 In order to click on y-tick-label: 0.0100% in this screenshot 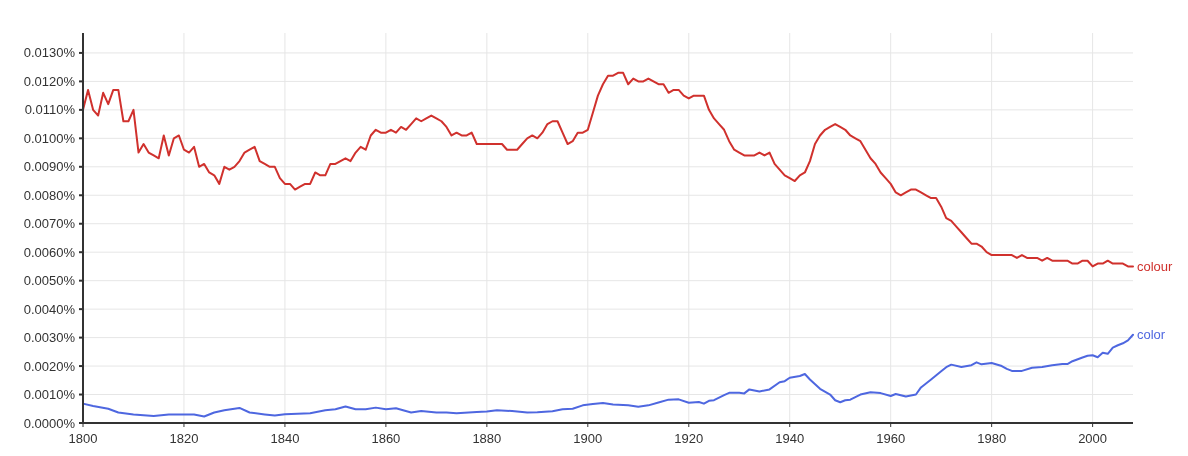, I will do `click(49, 138)`.